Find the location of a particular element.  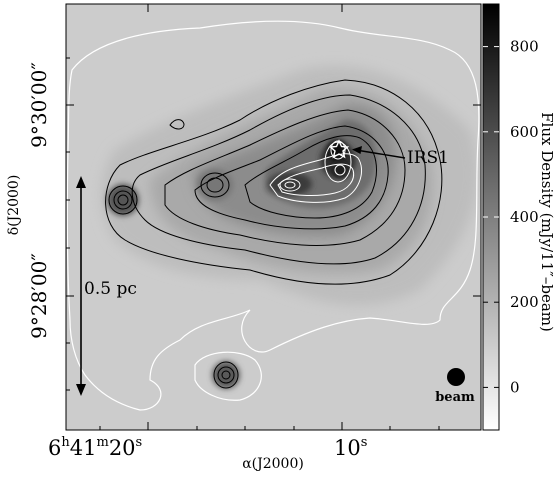

x-axis-label: α(J2000) is located at coordinates (273, 464).